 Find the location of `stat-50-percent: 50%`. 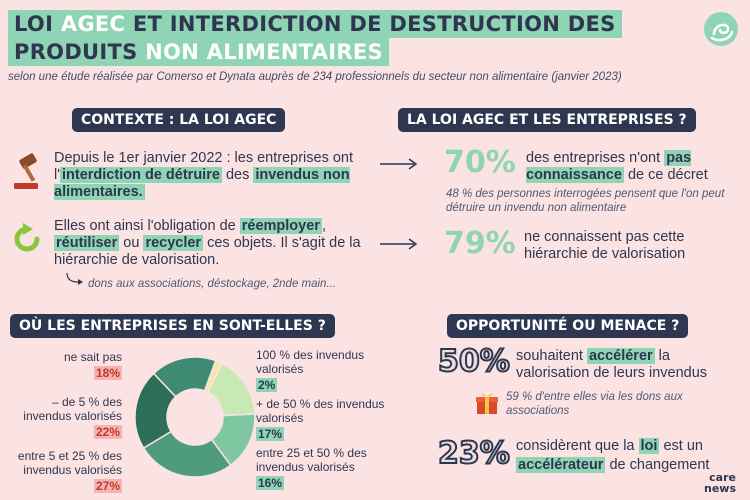

stat-50-percent: 50% is located at coordinates (474, 361).